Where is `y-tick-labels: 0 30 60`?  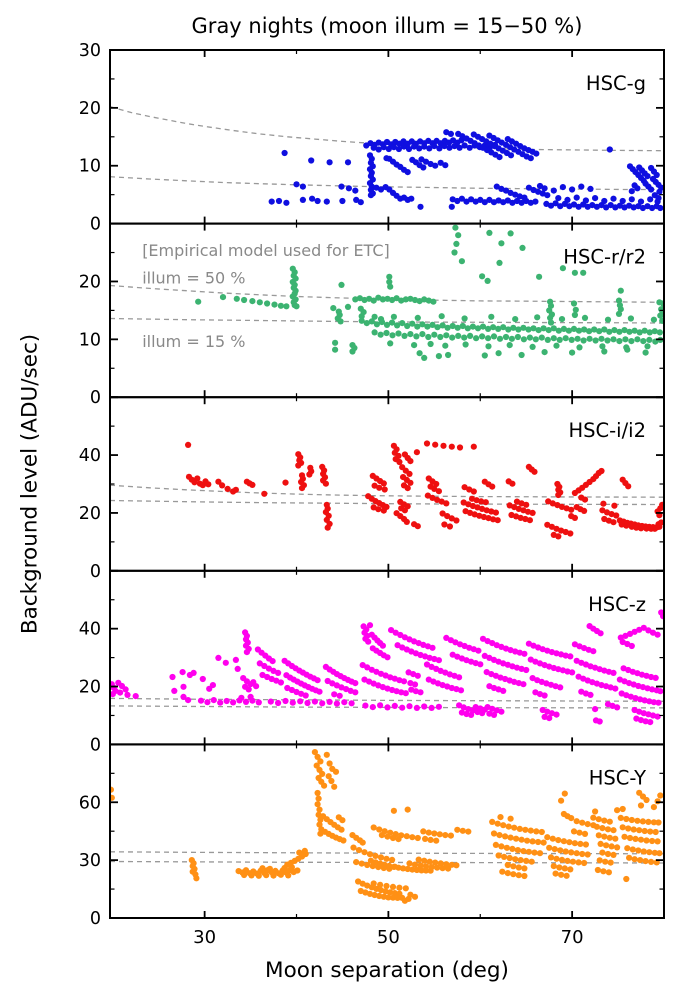 y-tick-labels: 0 30 60 is located at coordinates (90, 861).